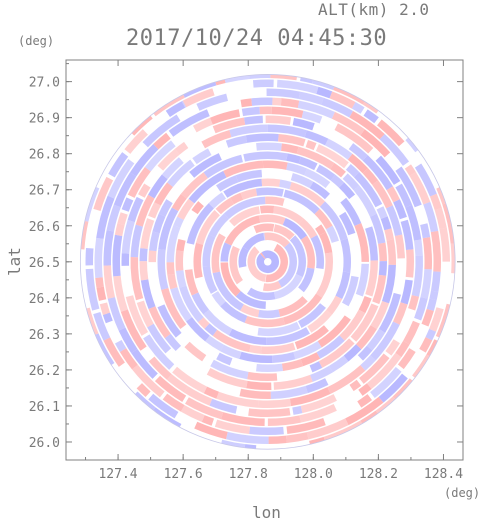  What do you see at coordinates (44, 407) in the screenshot?
I see `y-tick-label: 26.1` at bounding box center [44, 407].